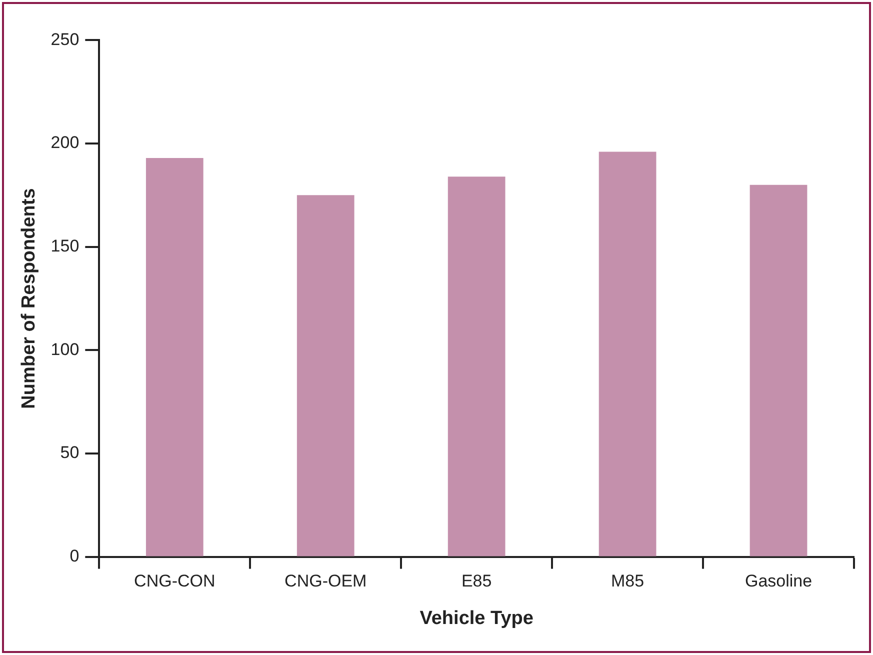  Describe the element at coordinates (65, 246) in the screenshot. I see `y-tick-label: 150` at that location.